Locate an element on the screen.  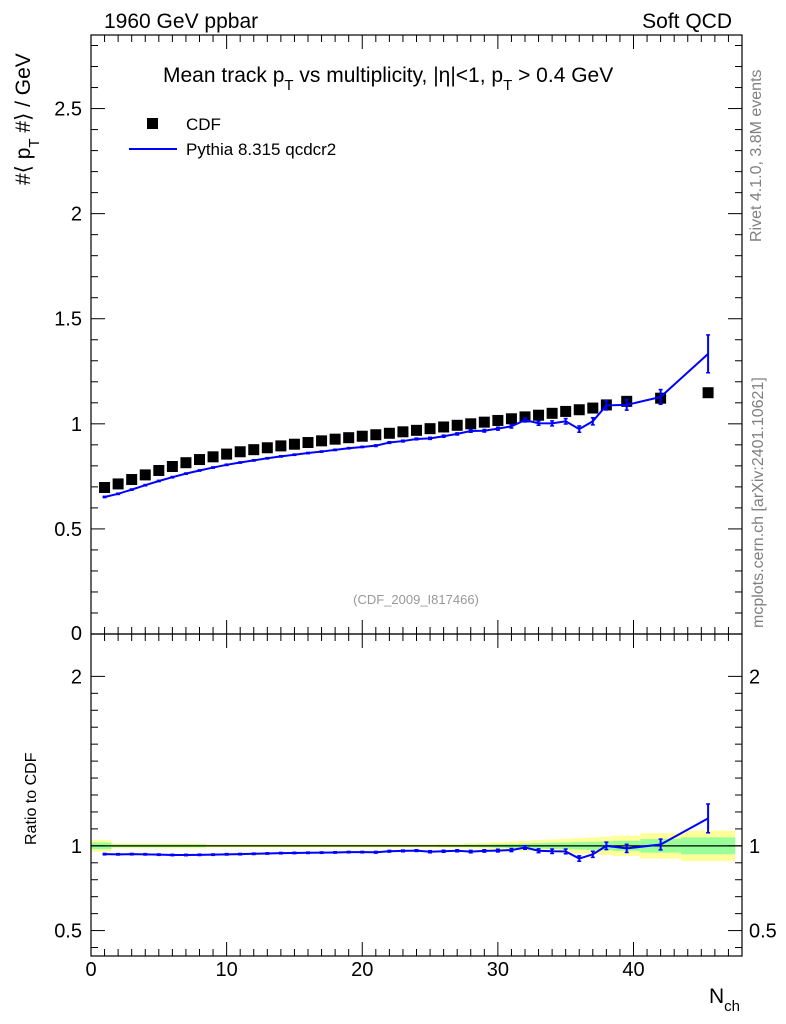
x-axis-label: Nch is located at coordinates (724, 1000).